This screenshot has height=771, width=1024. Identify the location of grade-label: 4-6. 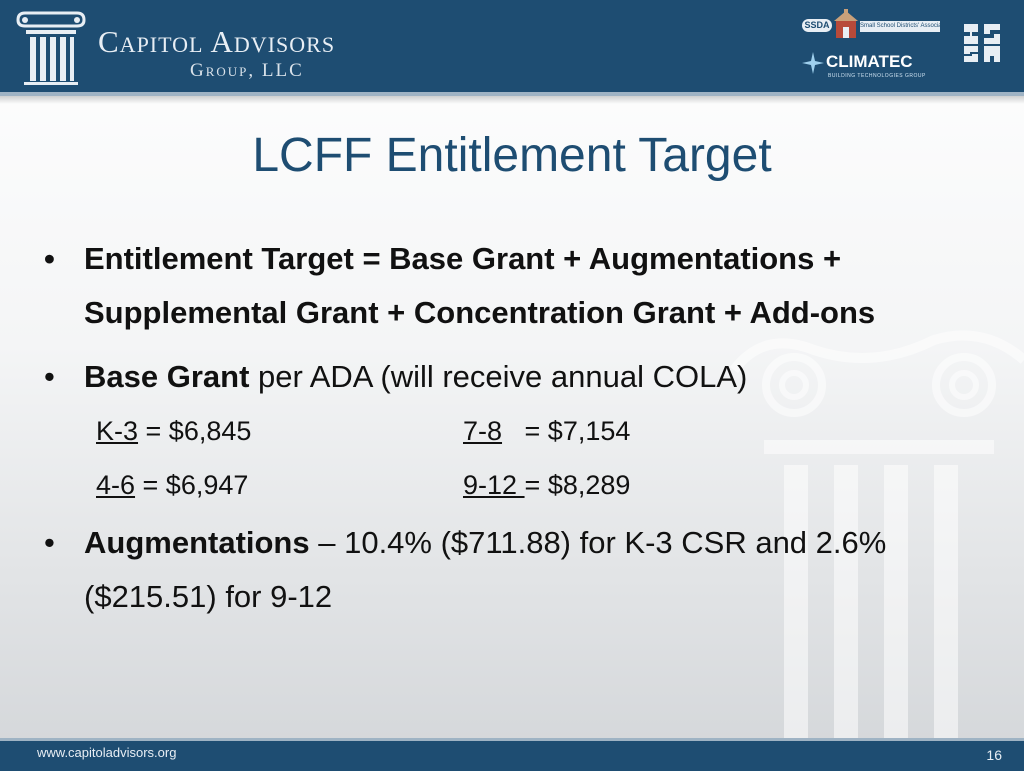
(116, 485).